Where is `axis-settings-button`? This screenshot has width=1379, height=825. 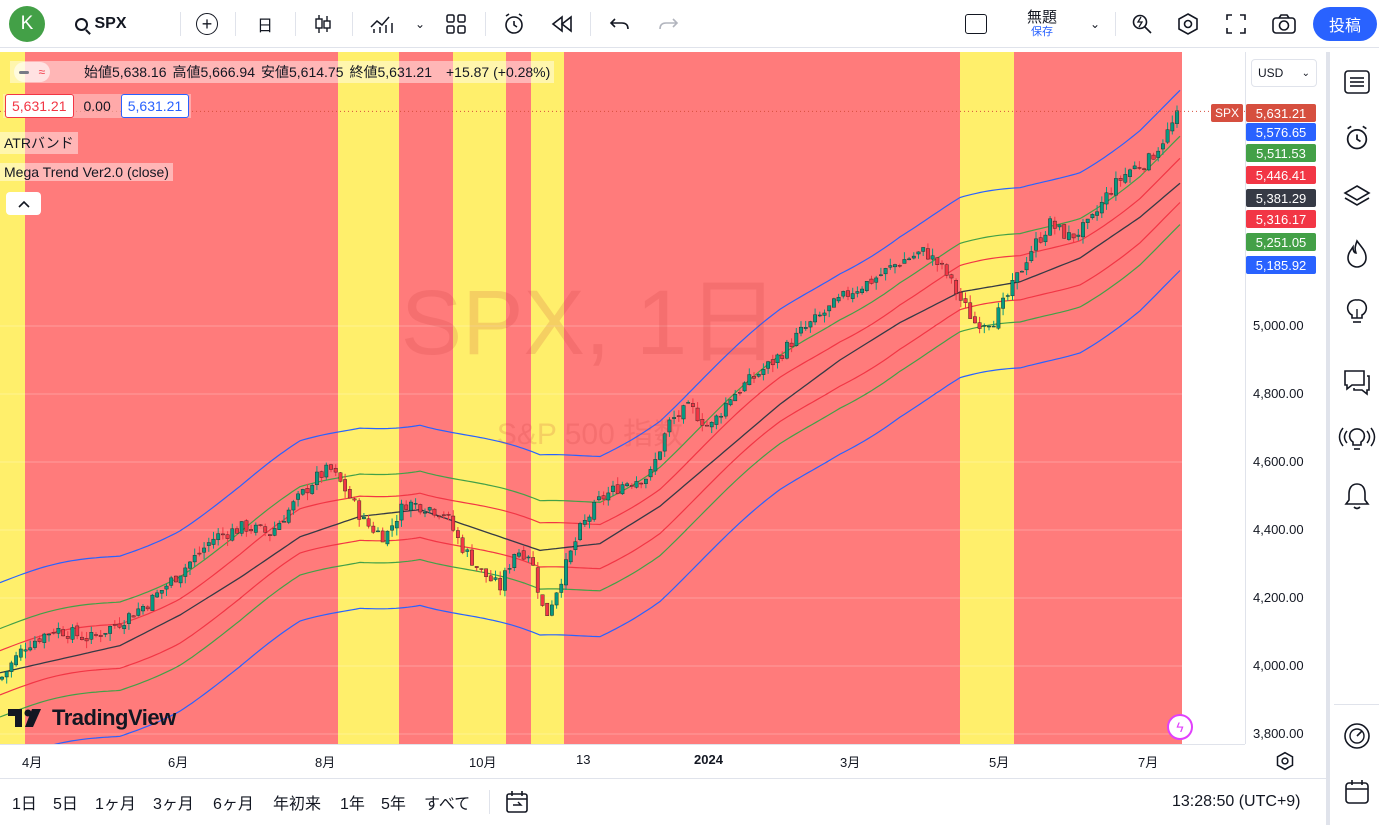
axis-settings-button is located at coordinates (1285, 761).